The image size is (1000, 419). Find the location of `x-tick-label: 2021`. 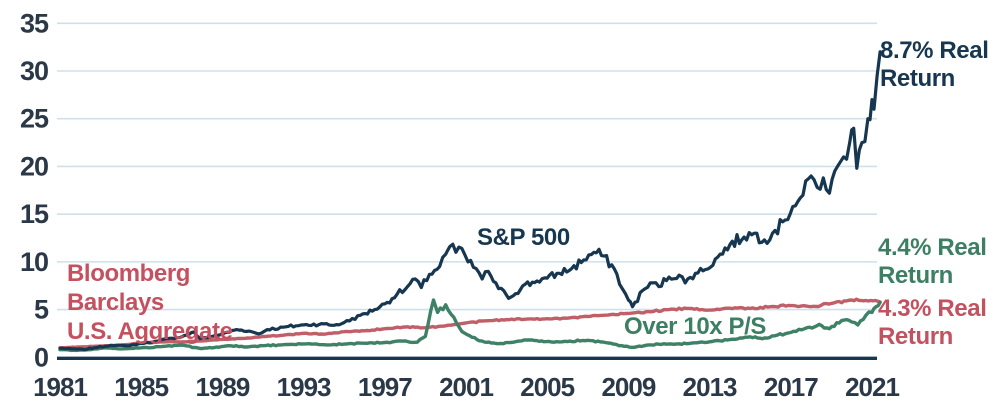

x-tick-label: 2021 is located at coordinates (872, 387).